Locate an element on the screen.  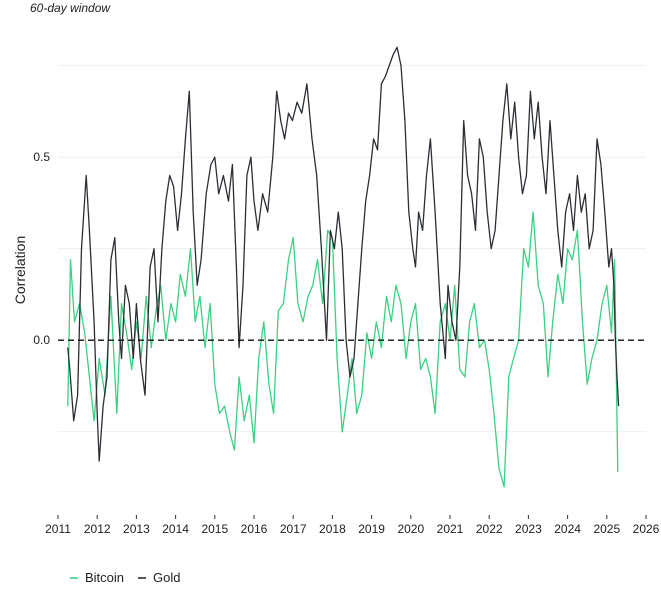
x-tick-label: 2017 is located at coordinates (293, 529).